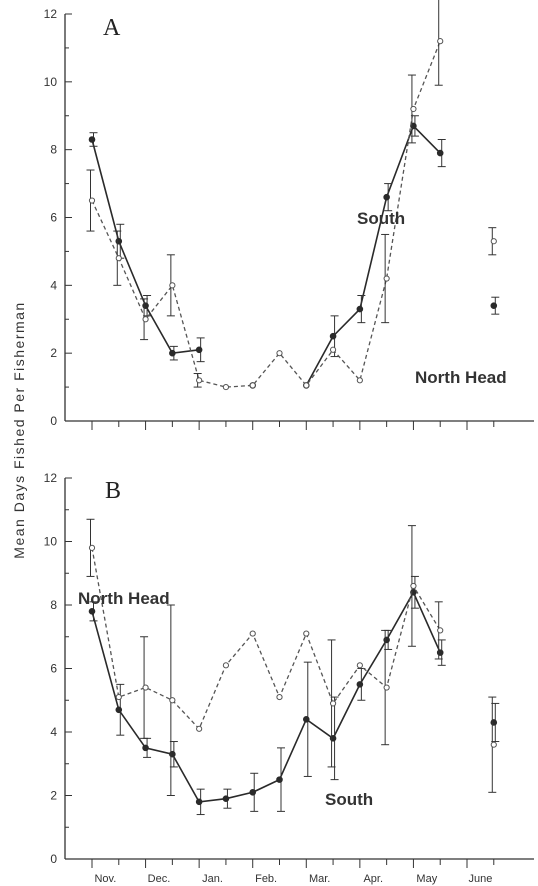  Describe the element at coordinates (319, 879) in the screenshot. I see `x-tick-label-mar: Mar.` at that location.